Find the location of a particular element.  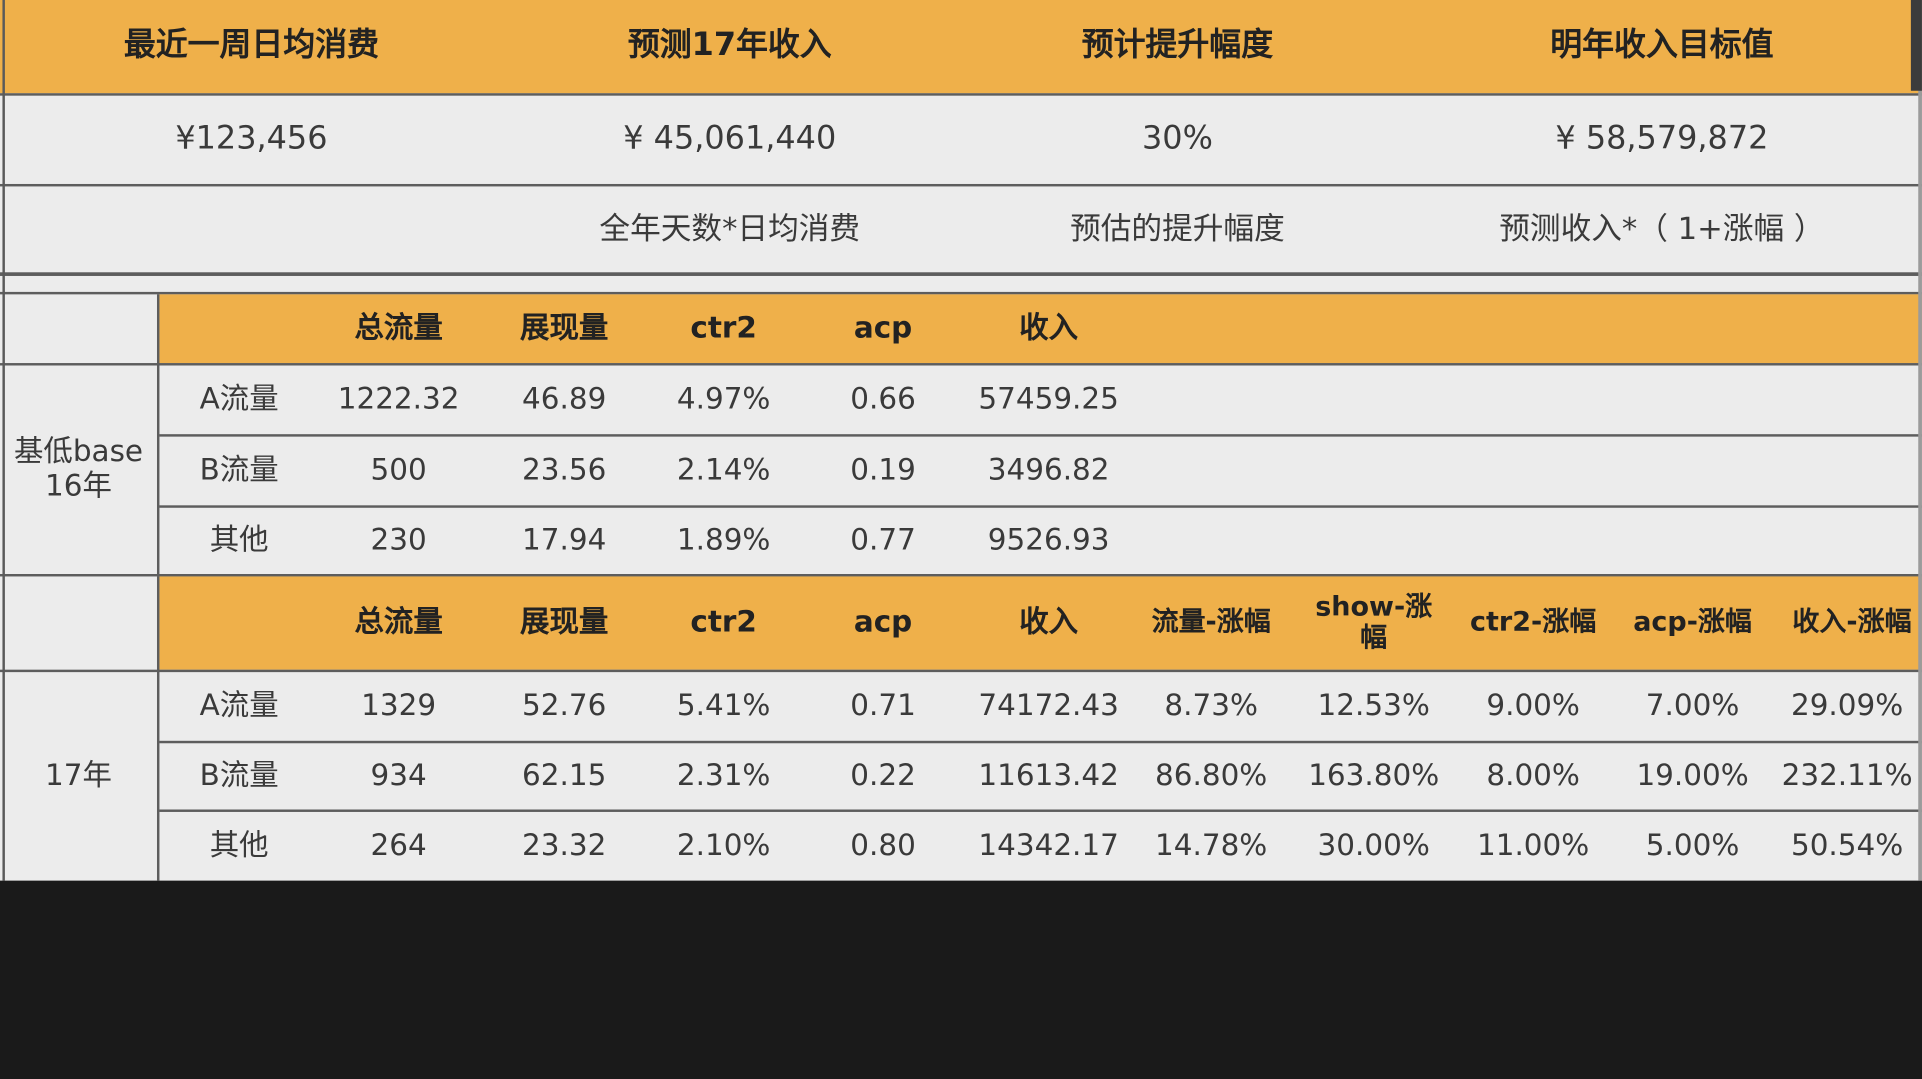

table-cell: 0.77 is located at coordinates (883, 540).